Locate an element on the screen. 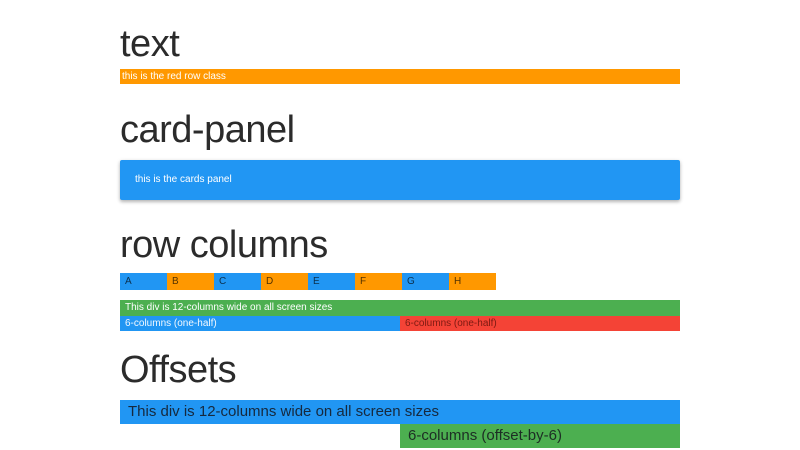 The image size is (800, 450). section-heading-offsets: Offsets is located at coordinates (178, 370).